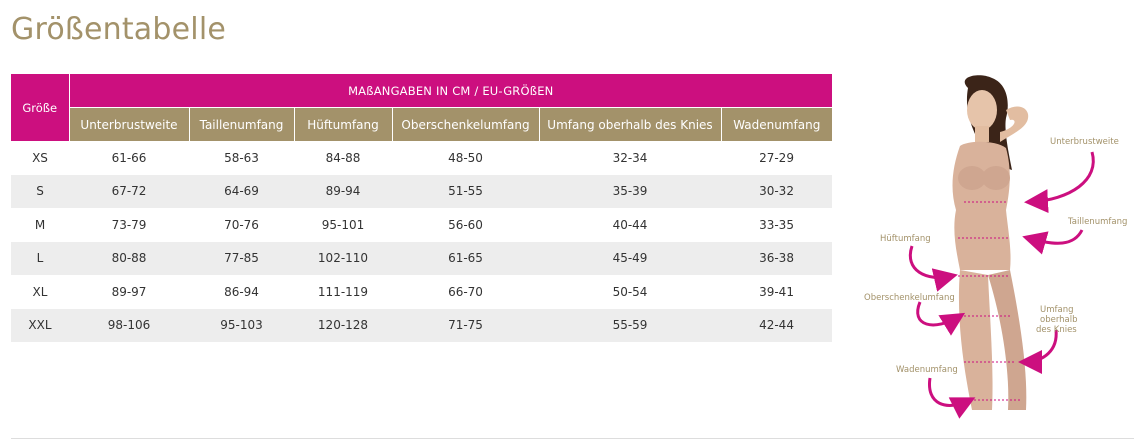  Describe the element at coordinates (465, 325) in the screenshot. I see `table-cell: 71-75` at that location.